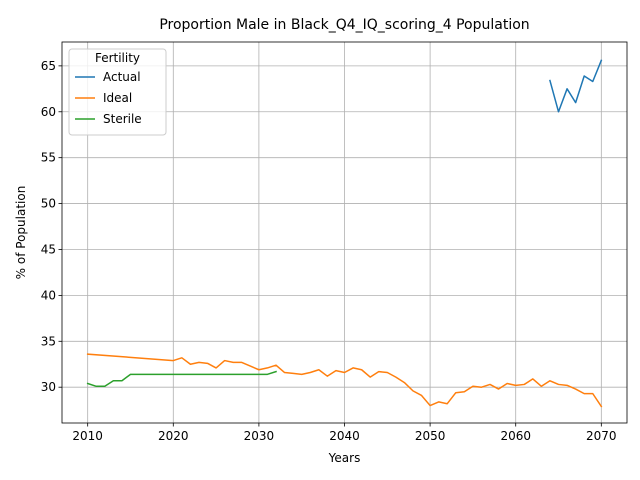  I want to click on series-line-ideal, so click(344, 380).